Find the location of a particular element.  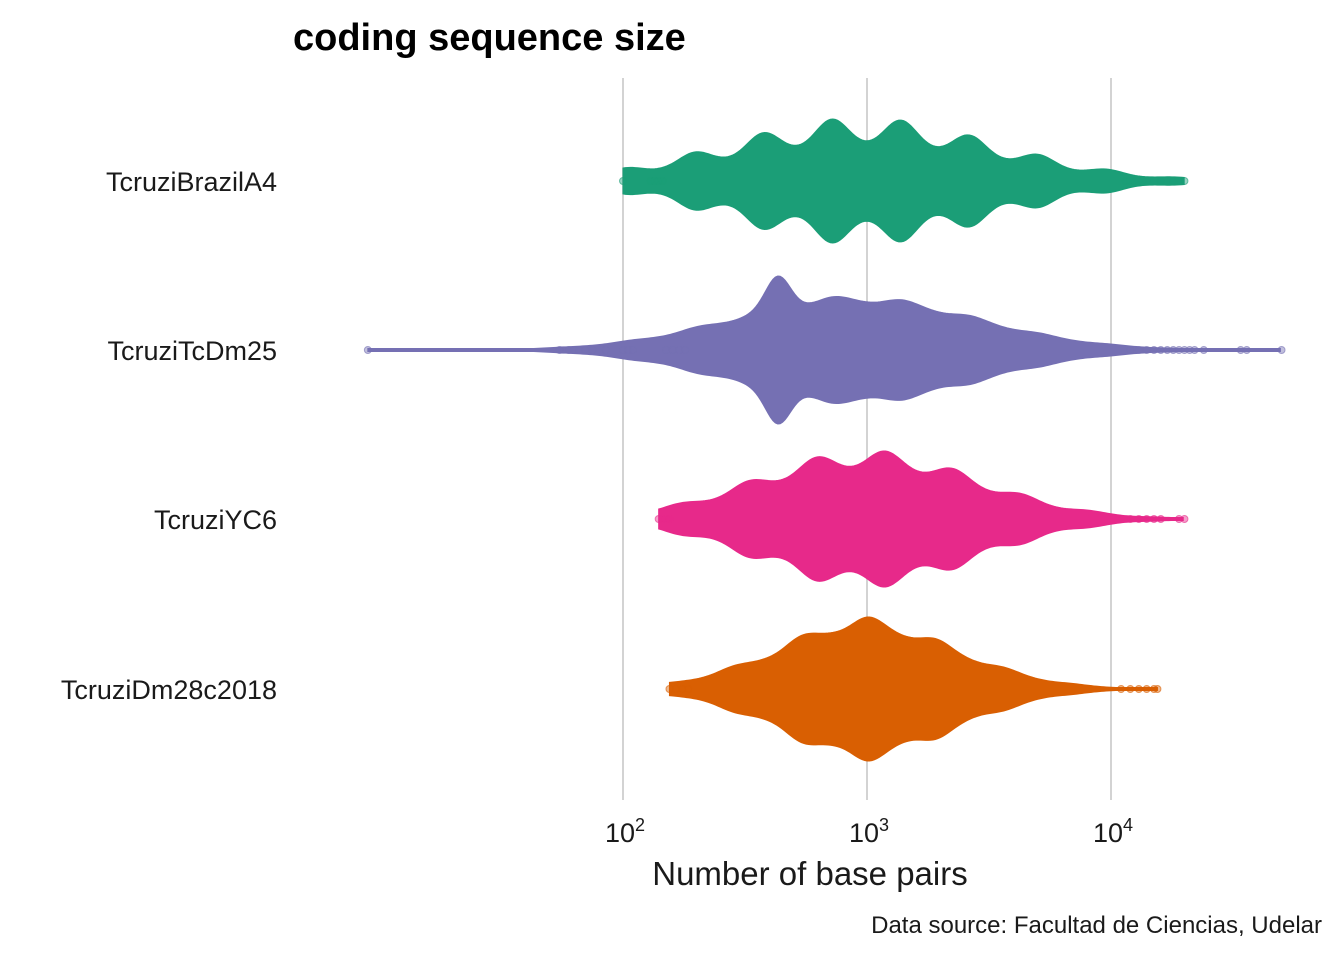

x-tick-labels: 10² 10³ 10⁴ is located at coordinates (869, 831).